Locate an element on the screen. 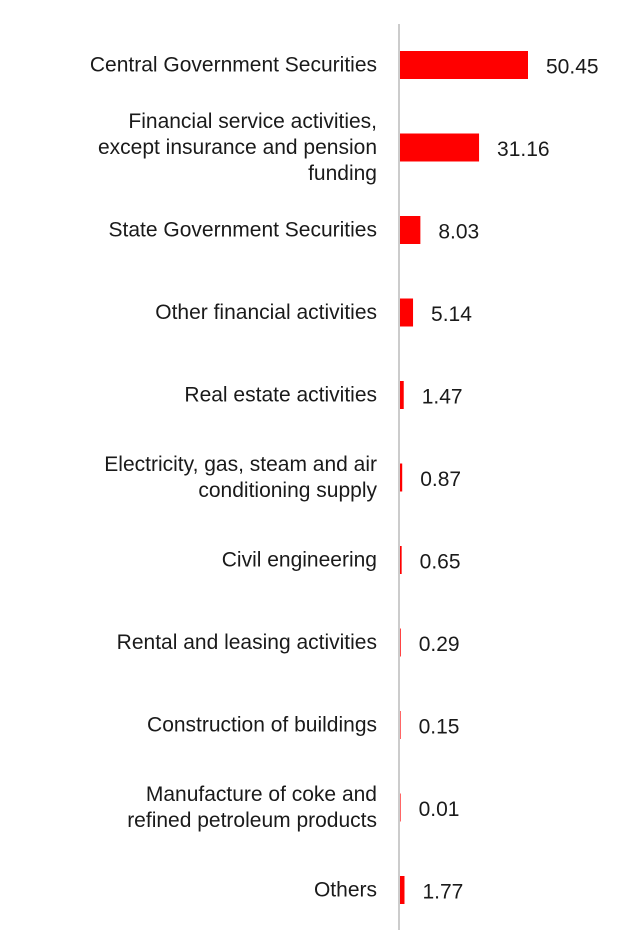 The image size is (638, 950). category-label: refined petroleum products is located at coordinates (252, 820).